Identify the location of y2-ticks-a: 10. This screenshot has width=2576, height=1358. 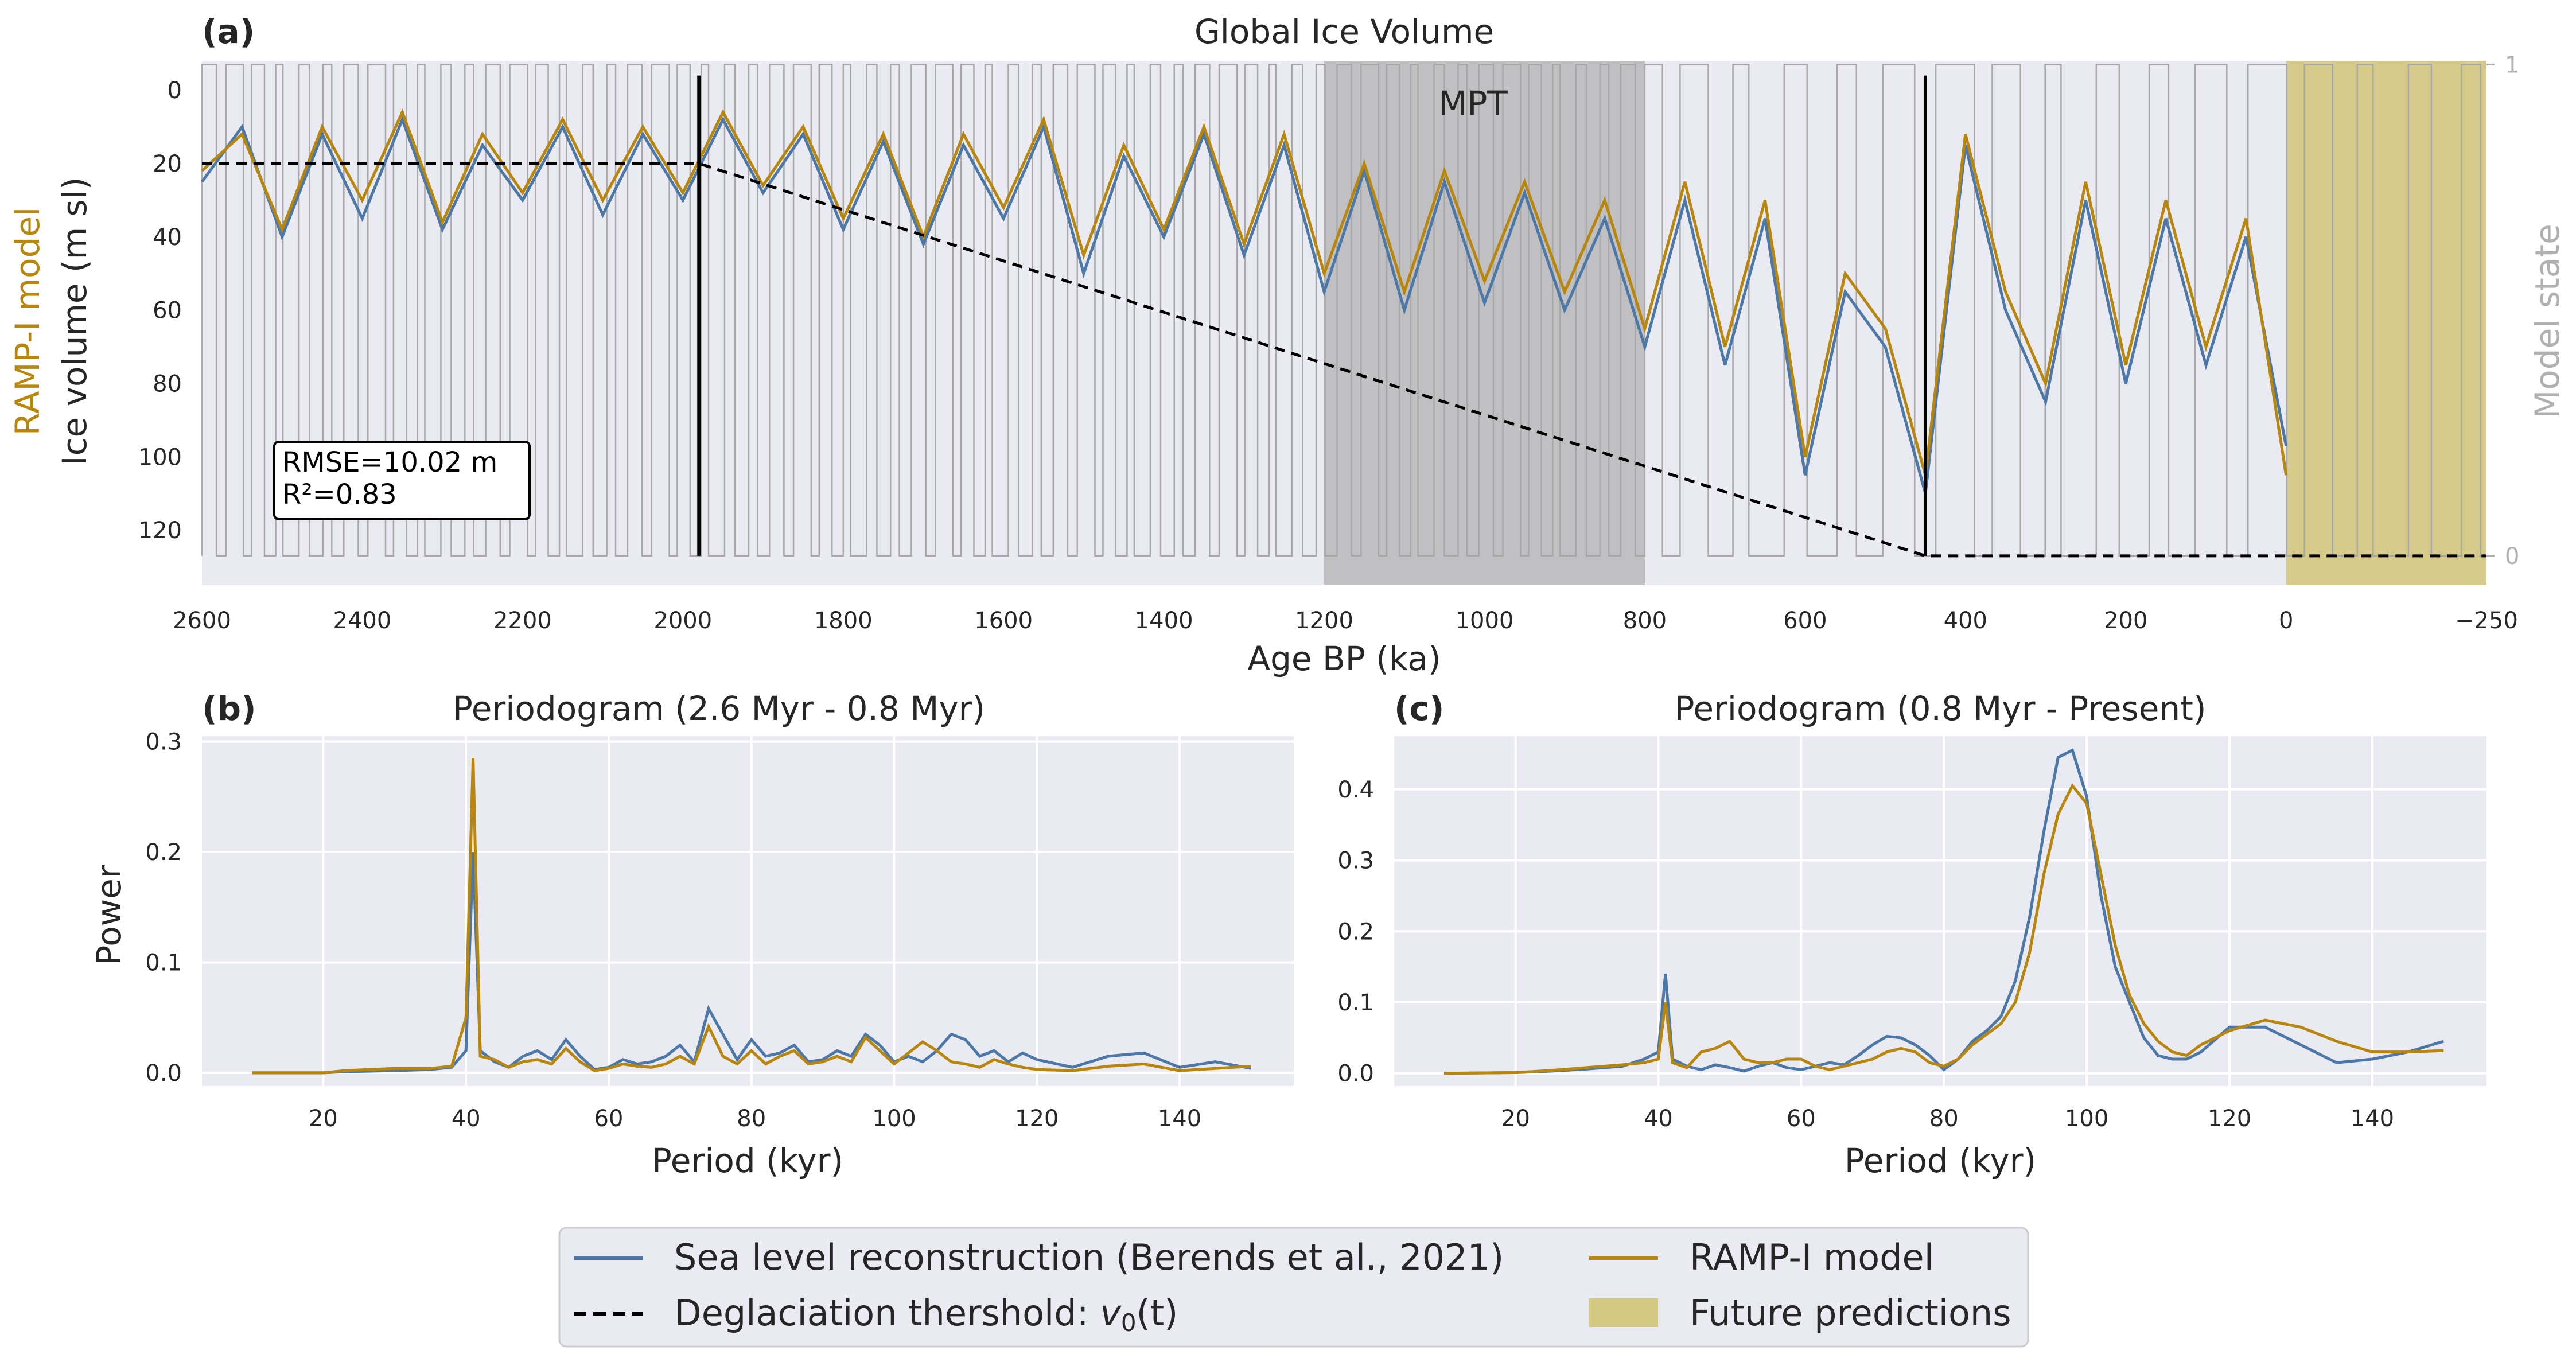
(2502, 311).